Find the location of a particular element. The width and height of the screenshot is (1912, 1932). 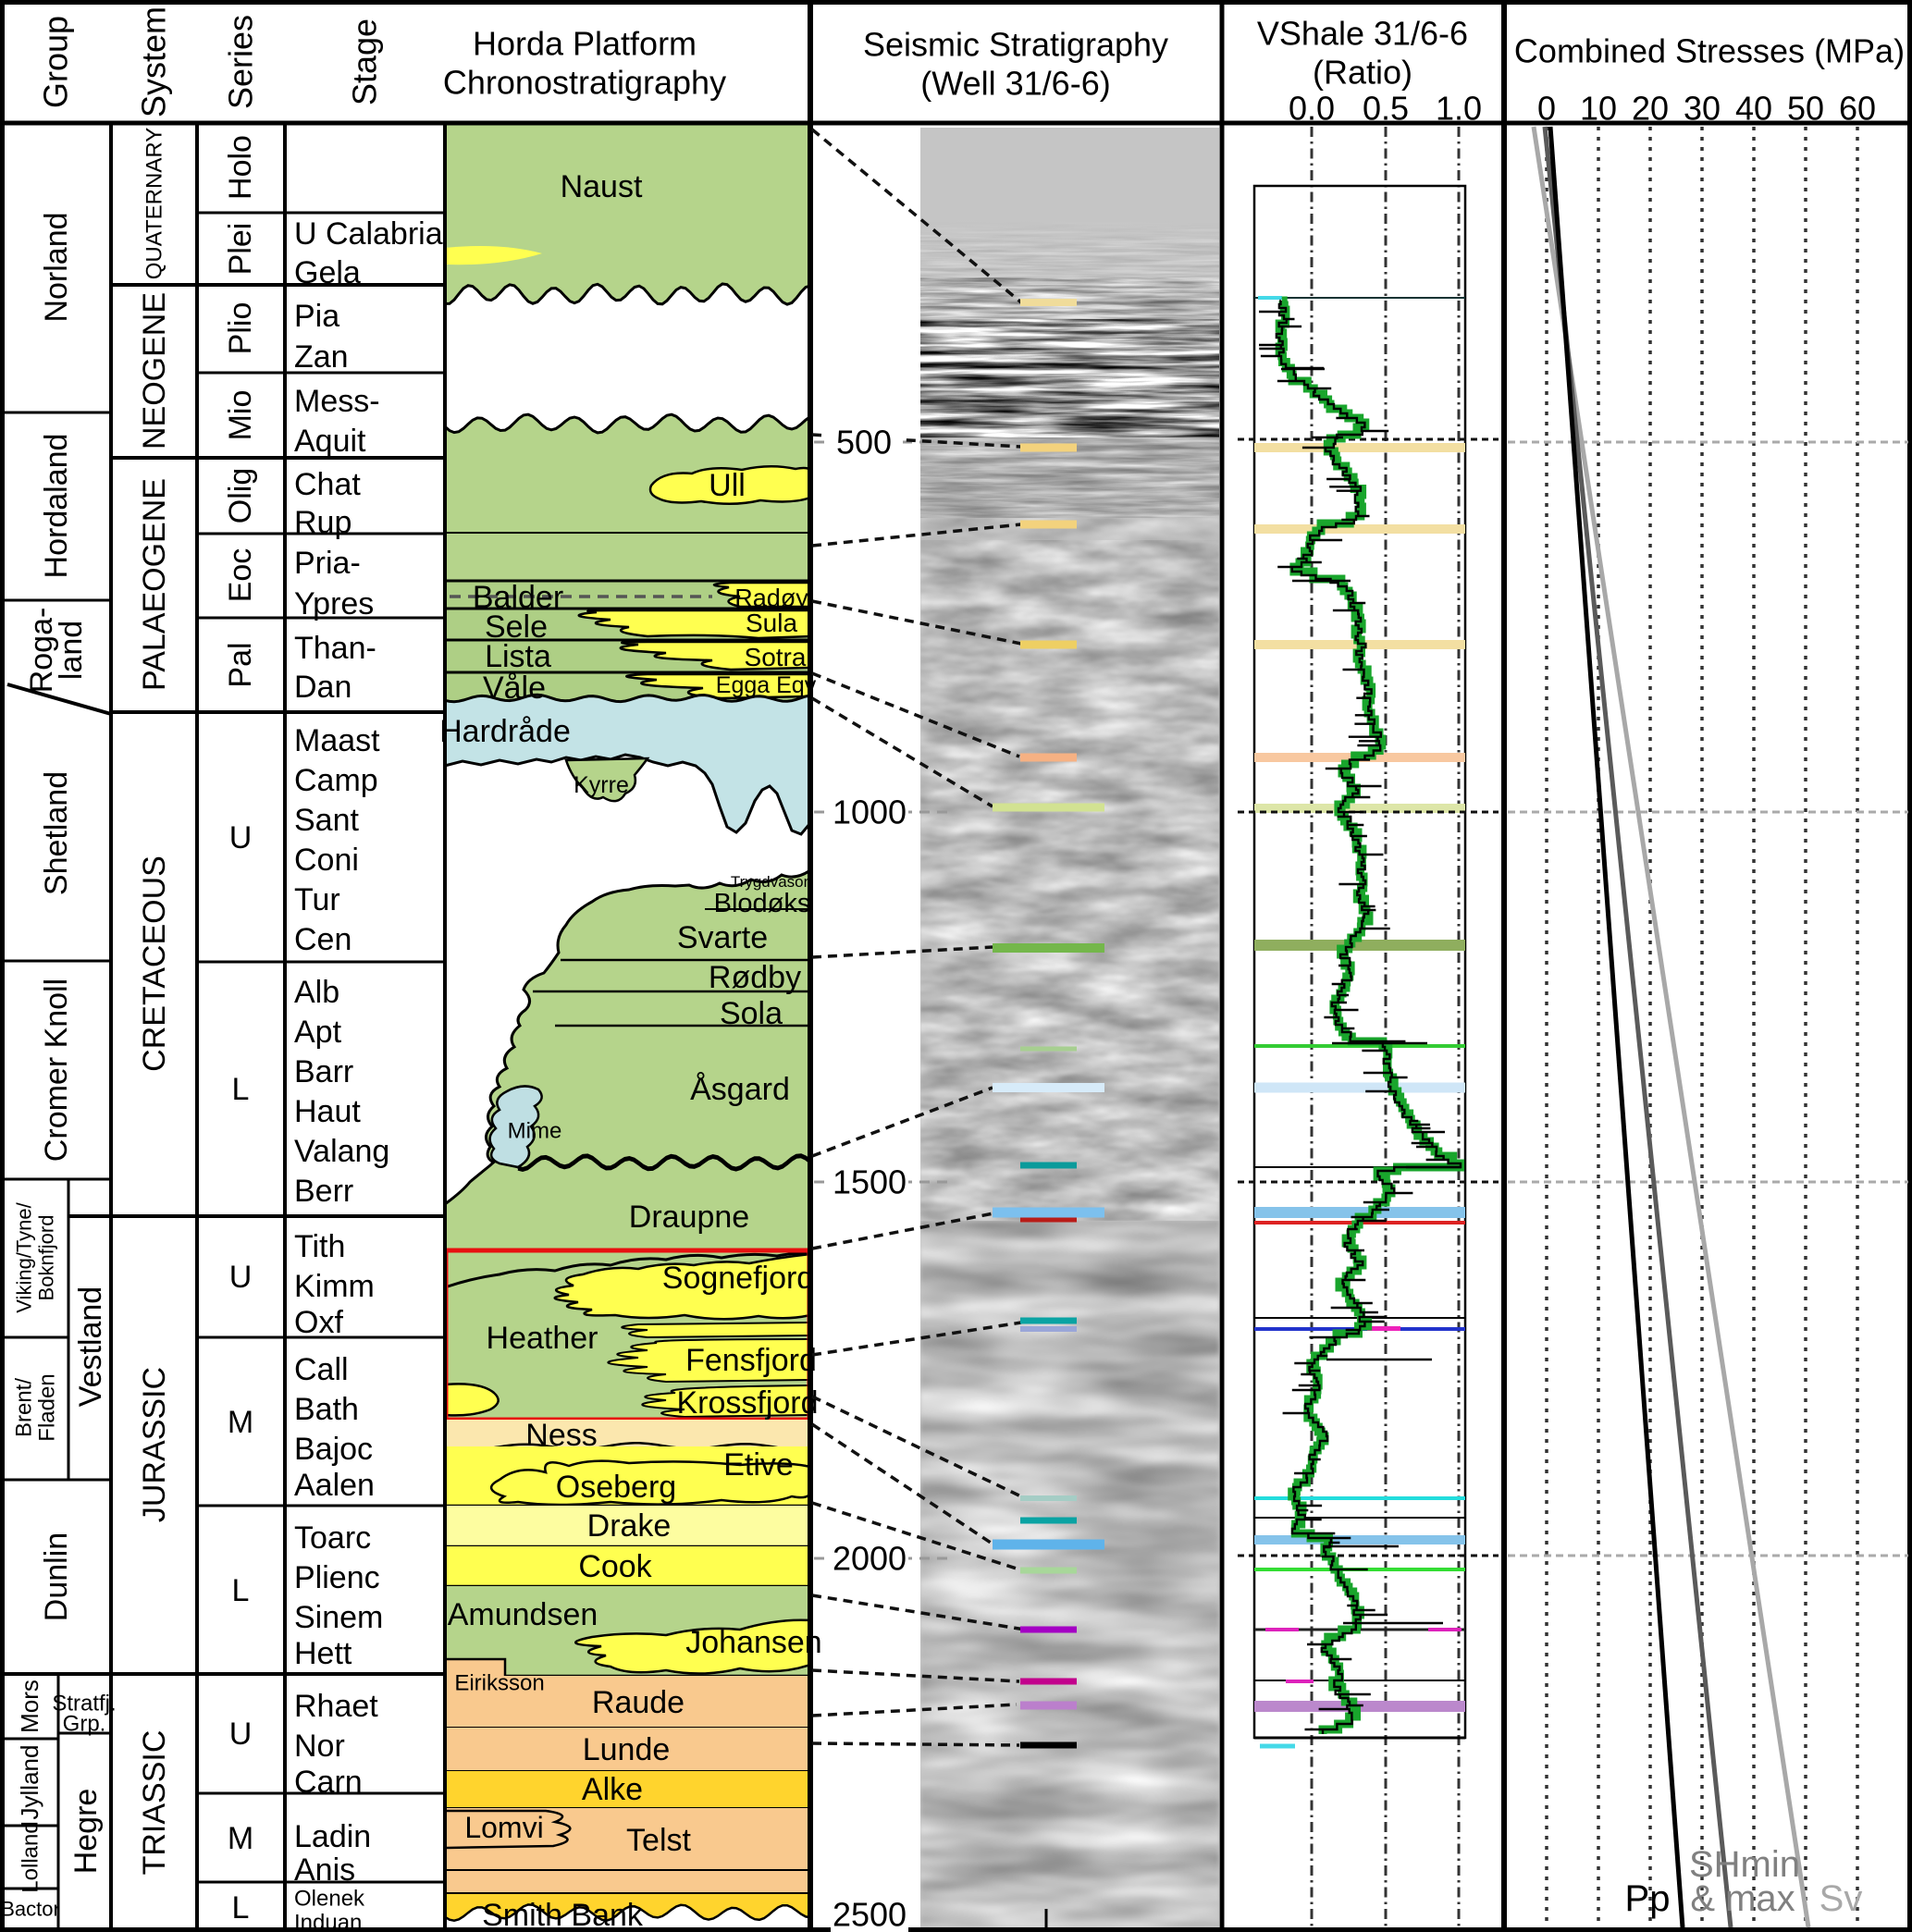

svg-text: Lolland is located at coordinates (31, 1857).